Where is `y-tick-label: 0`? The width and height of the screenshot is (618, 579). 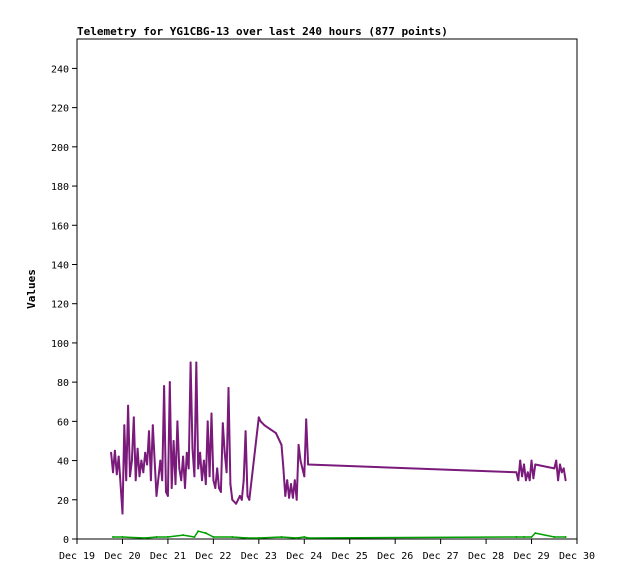
y-tick-label: 0 is located at coordinates (66, 540).